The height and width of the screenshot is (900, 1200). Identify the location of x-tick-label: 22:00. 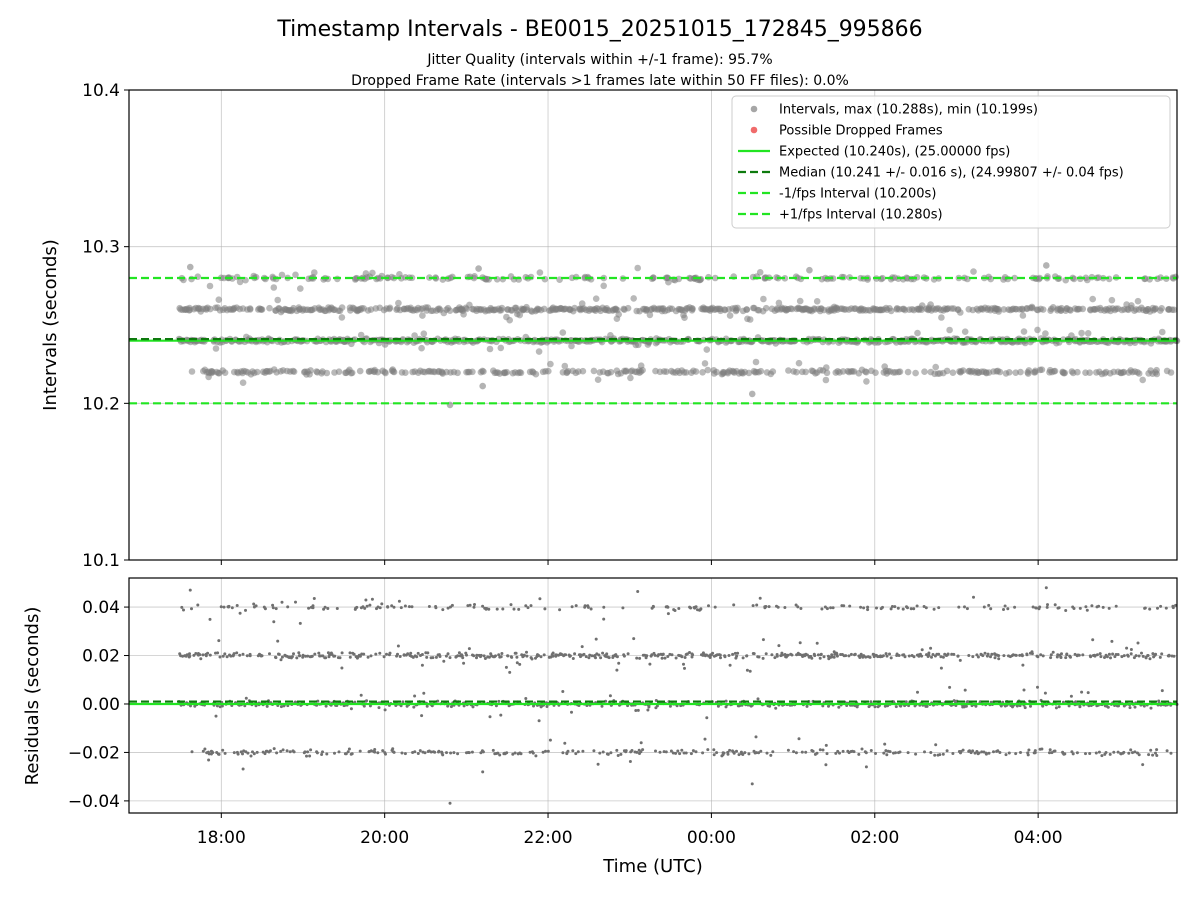
(548, 838).